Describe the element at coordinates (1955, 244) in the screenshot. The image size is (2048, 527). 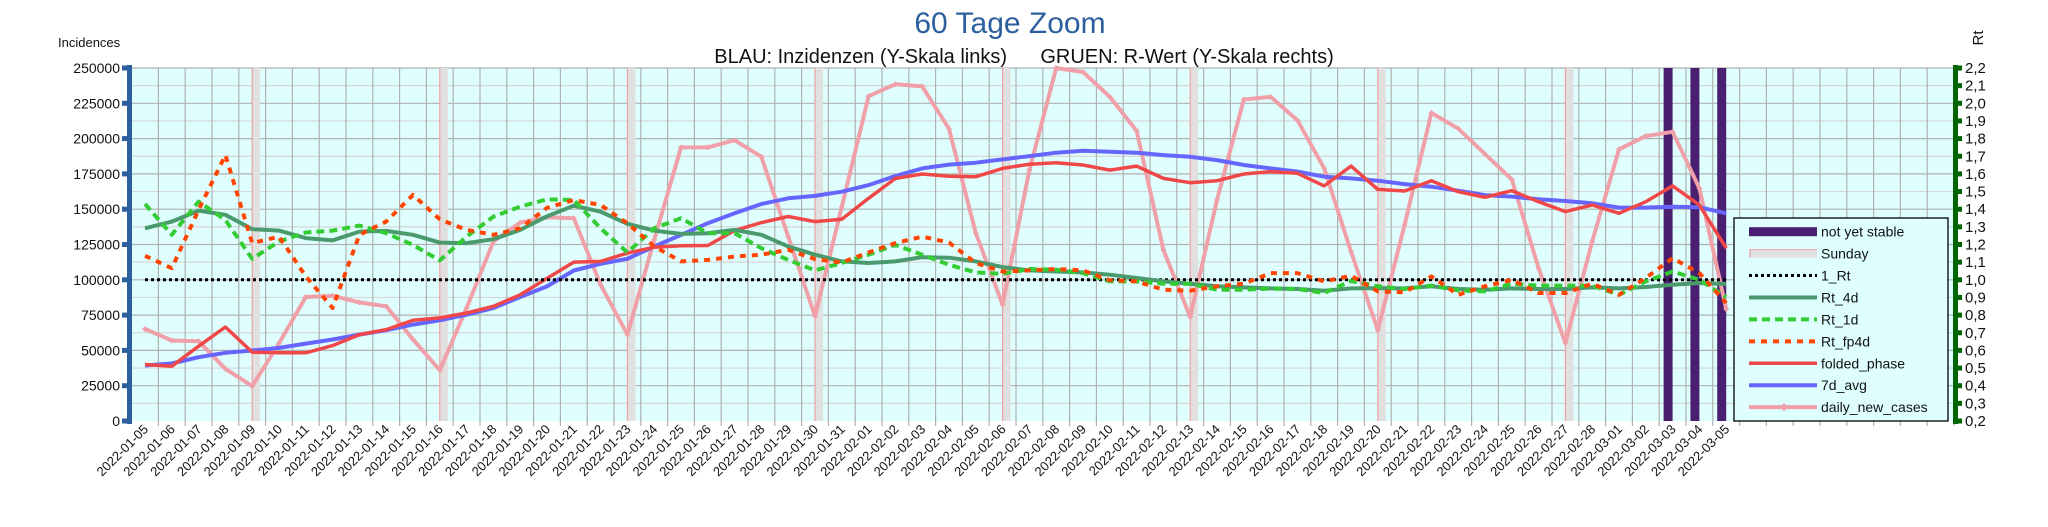
I see `right-axis` at that location.